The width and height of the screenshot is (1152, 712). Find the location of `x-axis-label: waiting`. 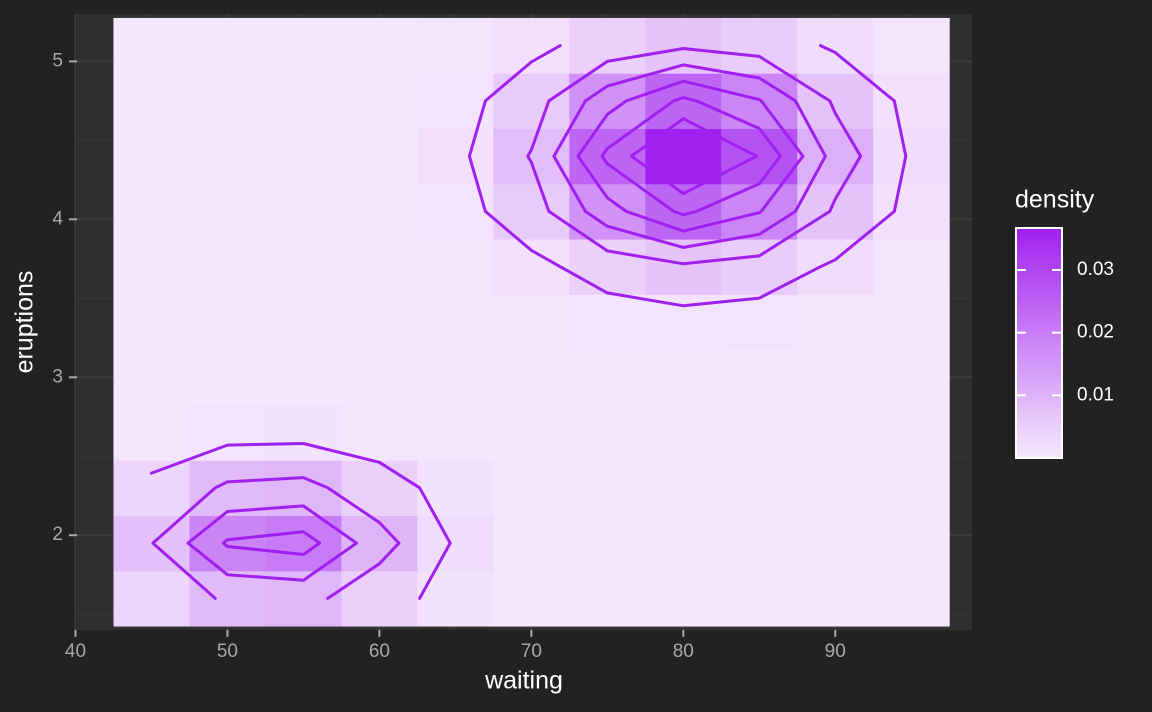

x-axis-label: waiting is located at coordinates (523, 681).